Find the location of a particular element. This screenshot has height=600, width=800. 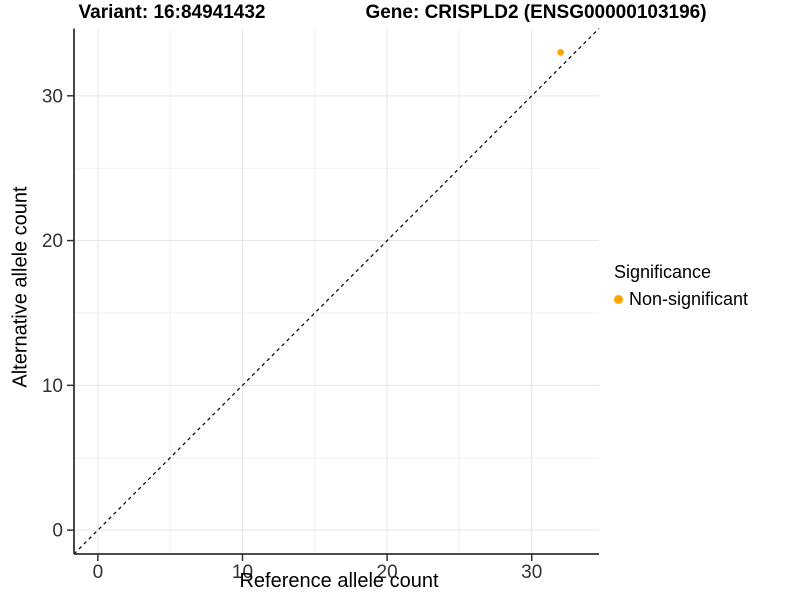

x-tick-label: 10 is located at coordinates (242, 572).